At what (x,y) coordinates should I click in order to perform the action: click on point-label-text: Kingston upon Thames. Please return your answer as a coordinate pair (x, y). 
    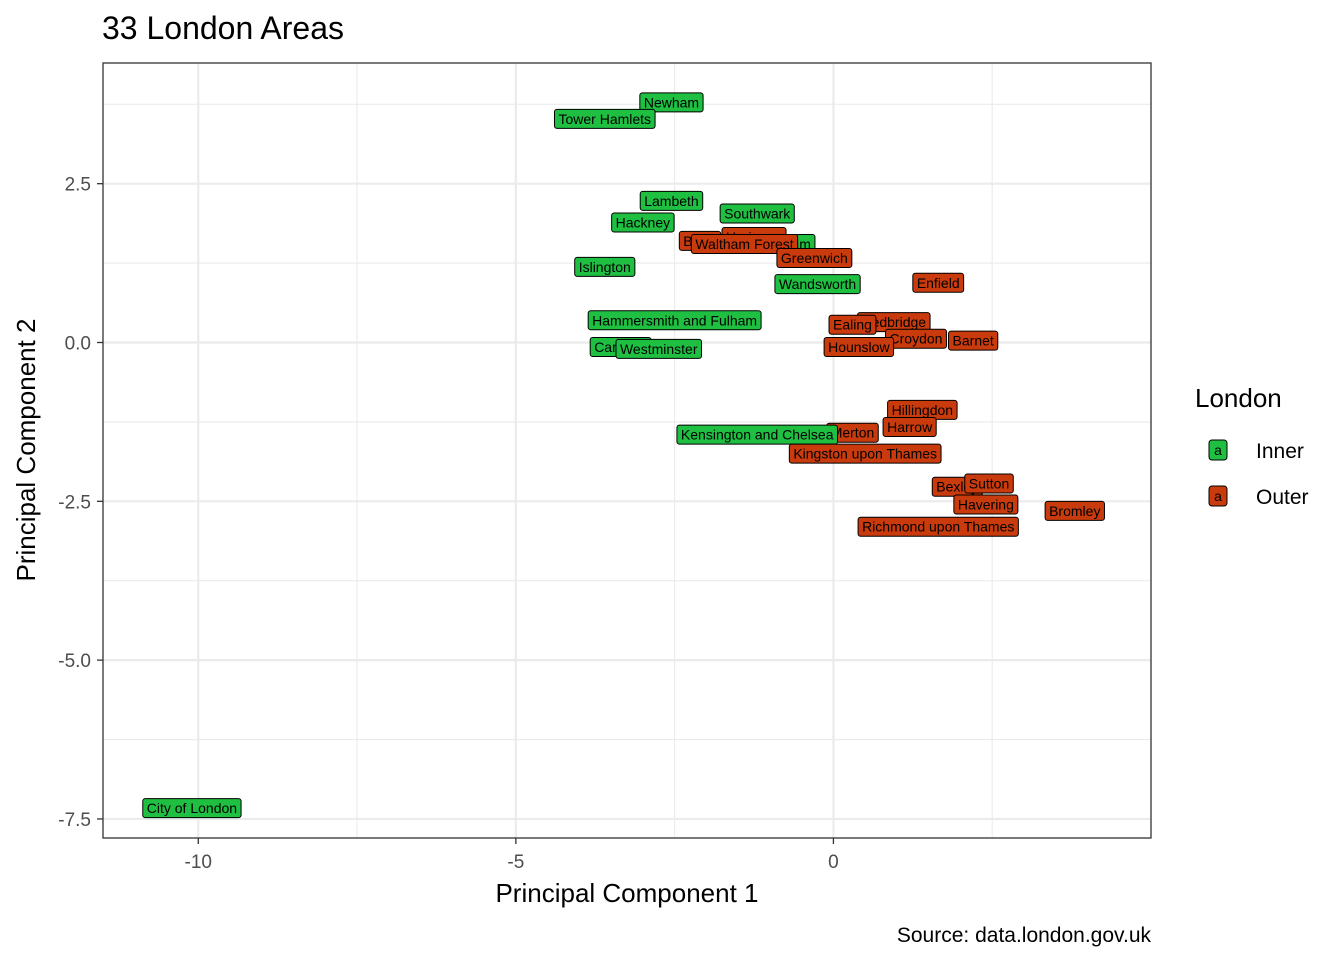
    Looking at the image, I should click on (865, 454).